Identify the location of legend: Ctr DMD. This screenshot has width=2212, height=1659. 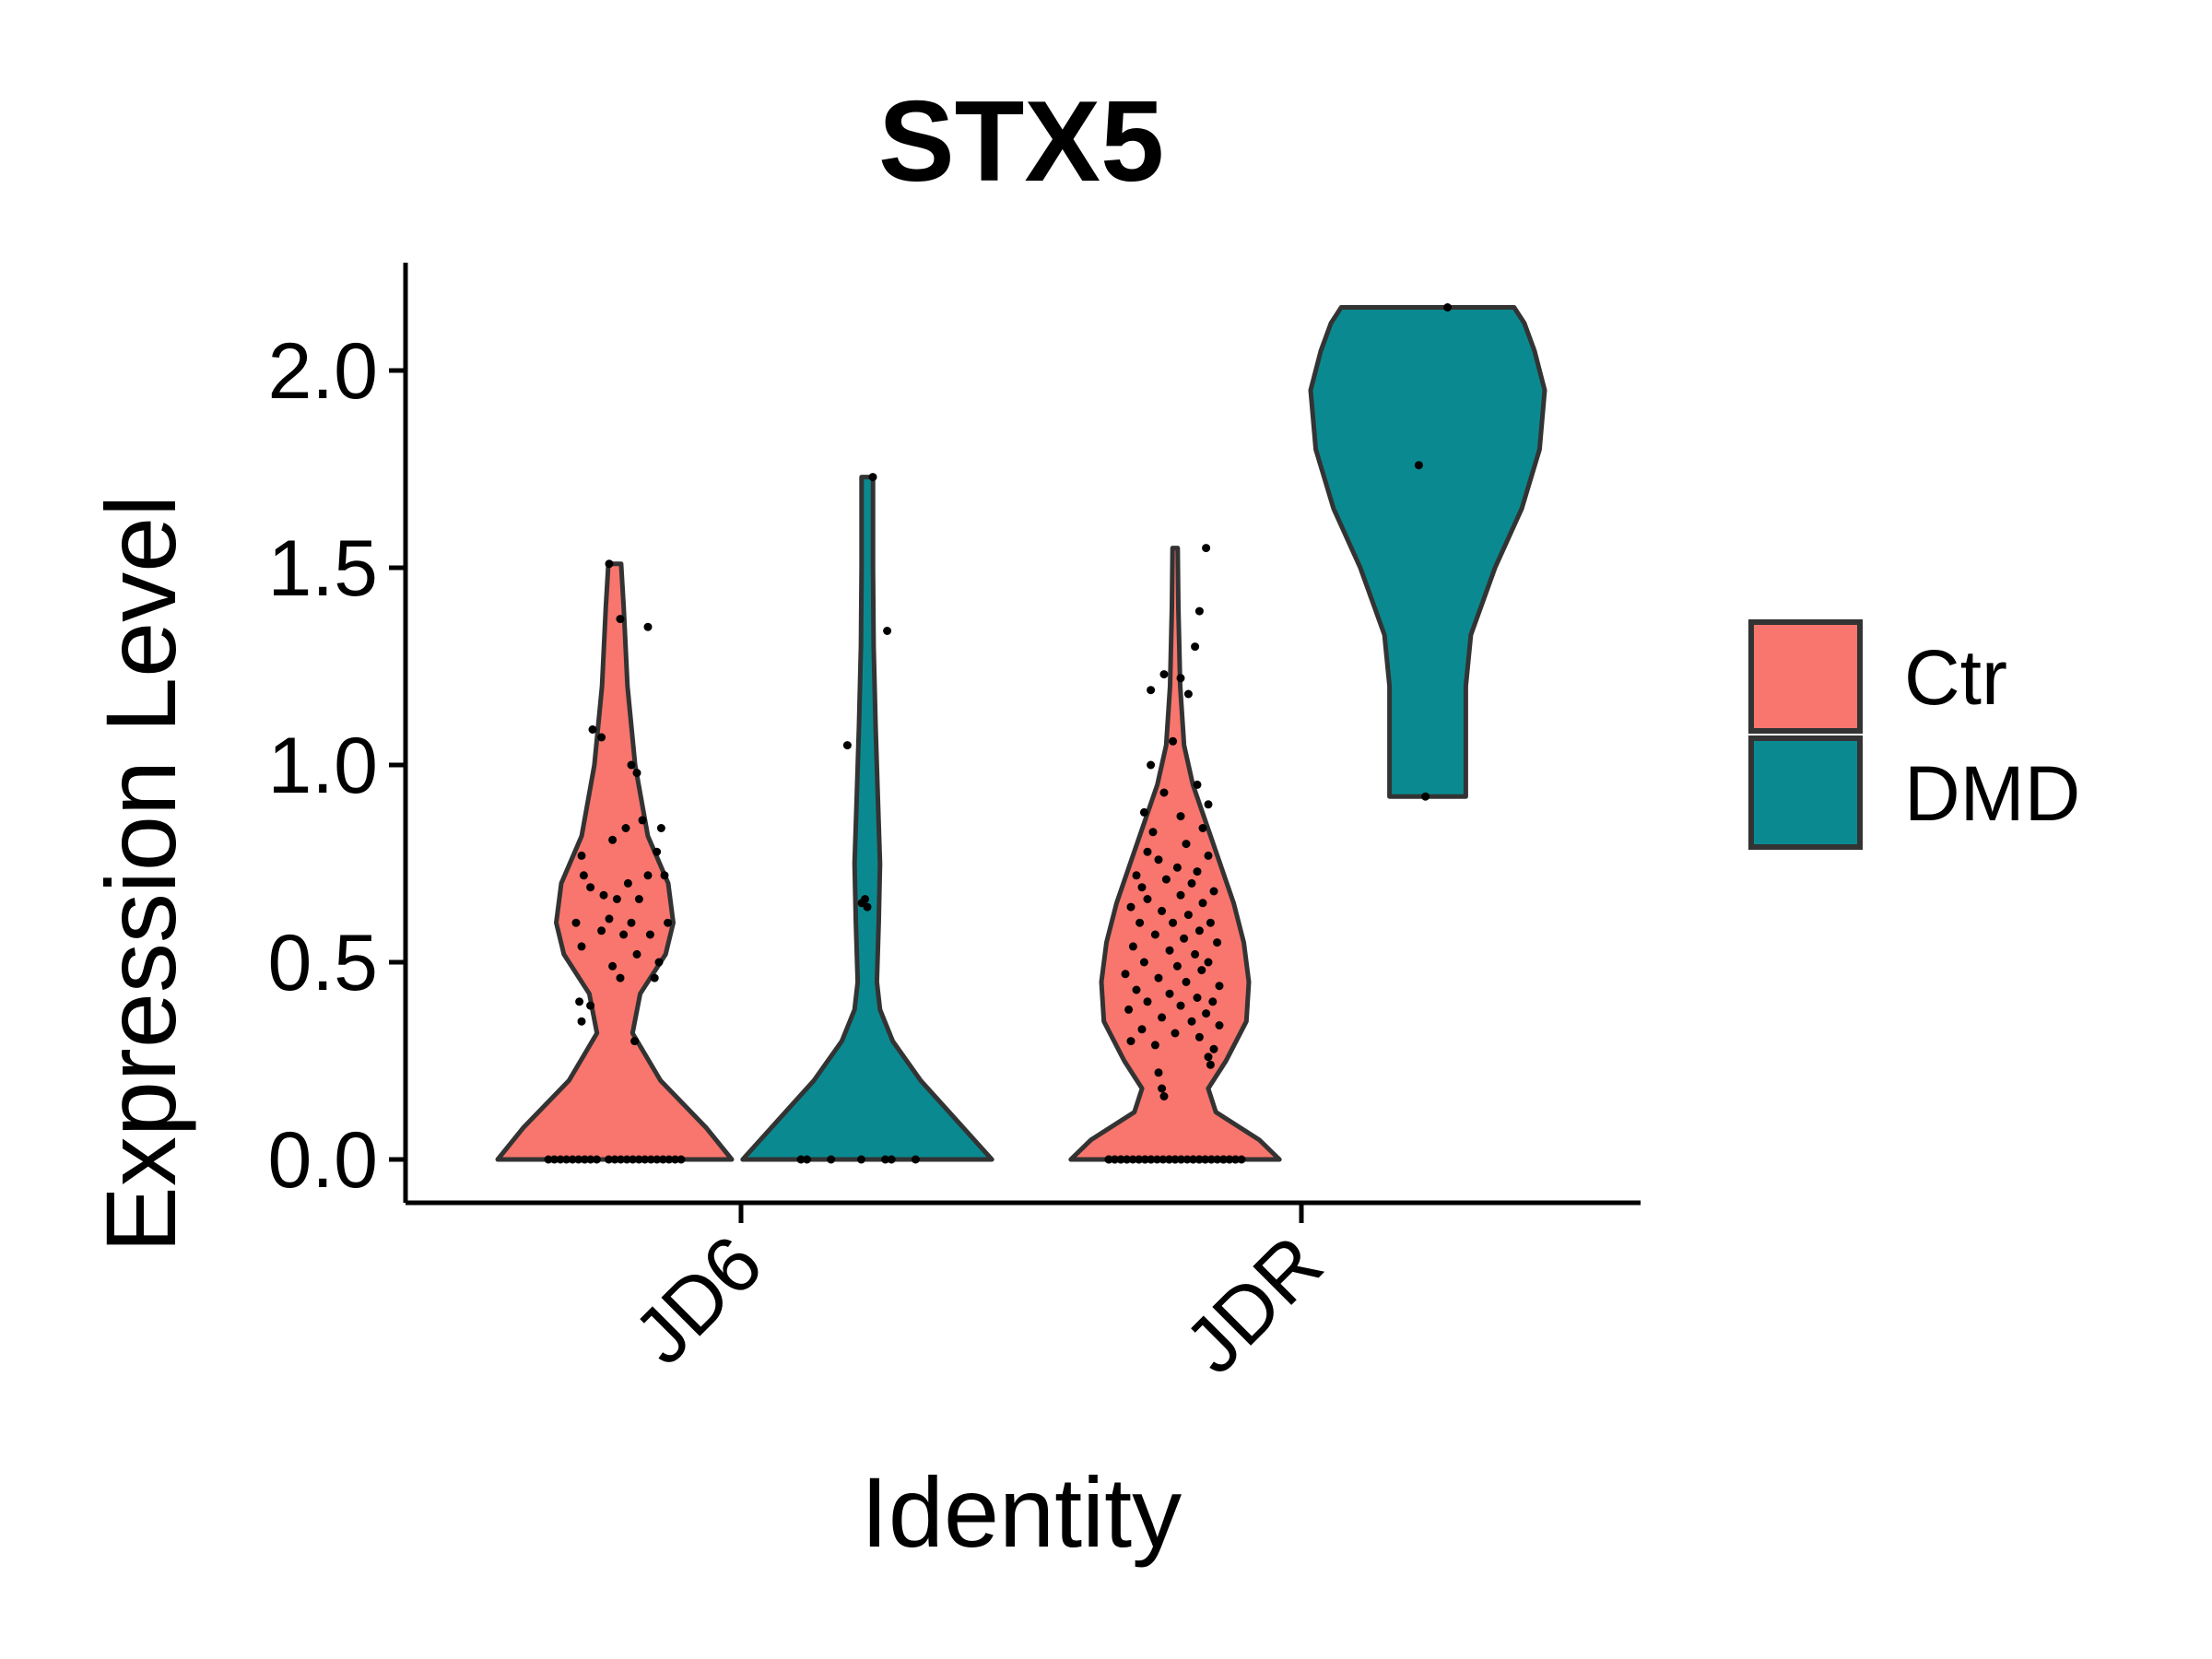
(1914, 734).